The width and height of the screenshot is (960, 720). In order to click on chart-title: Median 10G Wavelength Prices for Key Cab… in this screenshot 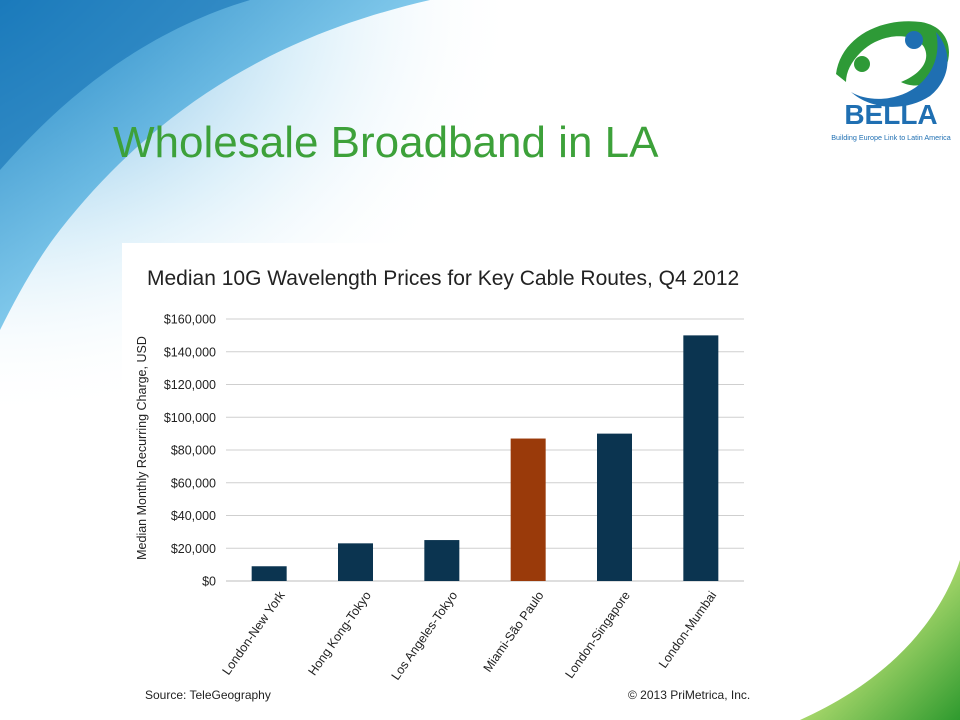, I will do `click(443, 278)`.